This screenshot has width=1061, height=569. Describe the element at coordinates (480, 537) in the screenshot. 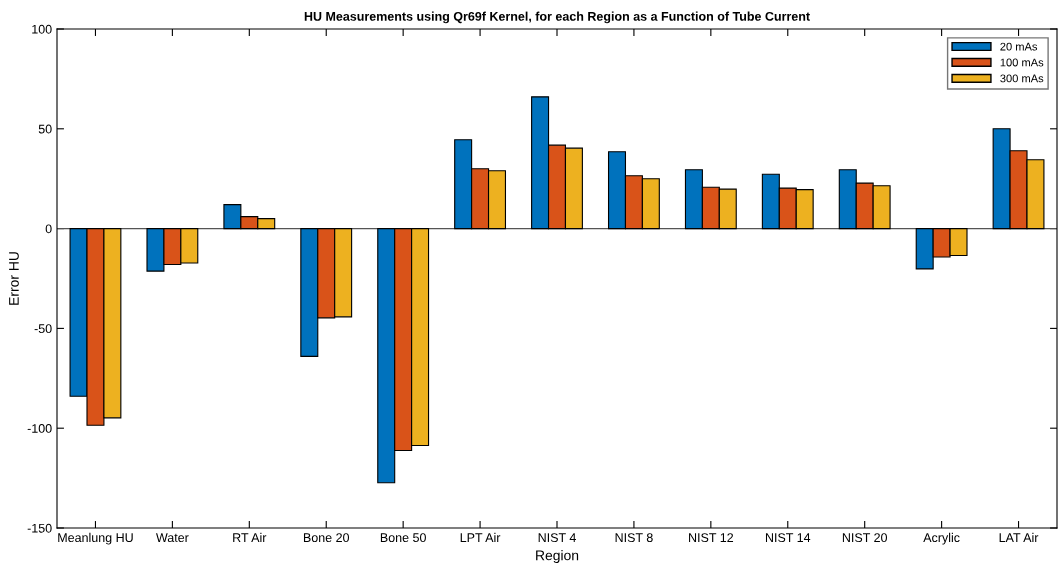

I see `x-tick-label: LPT Air` at that location.